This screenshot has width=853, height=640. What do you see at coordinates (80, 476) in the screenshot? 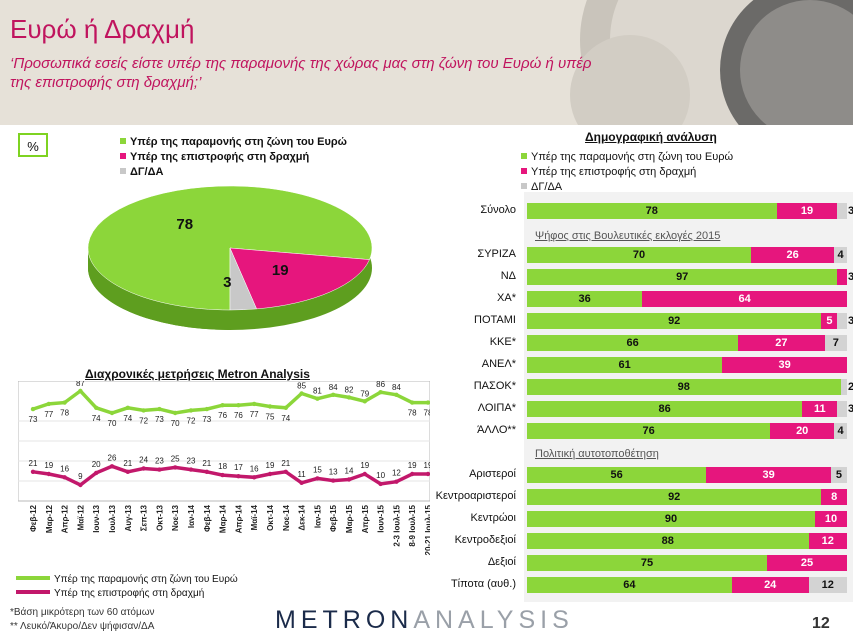
I see `data-label: 9` at bounding box center [80, 476].